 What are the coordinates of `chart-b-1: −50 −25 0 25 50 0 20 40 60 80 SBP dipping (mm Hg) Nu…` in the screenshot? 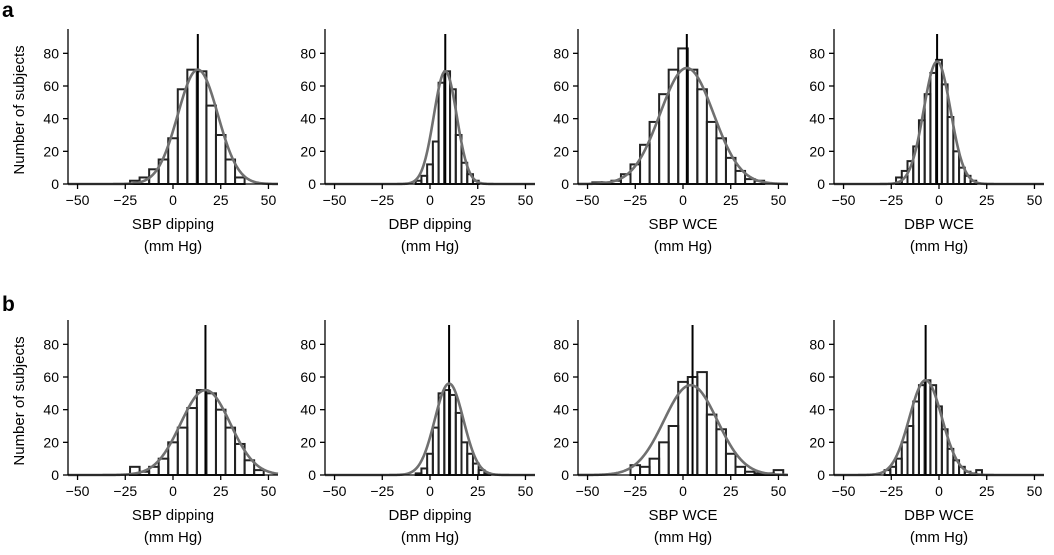 It's located at (145, 433).